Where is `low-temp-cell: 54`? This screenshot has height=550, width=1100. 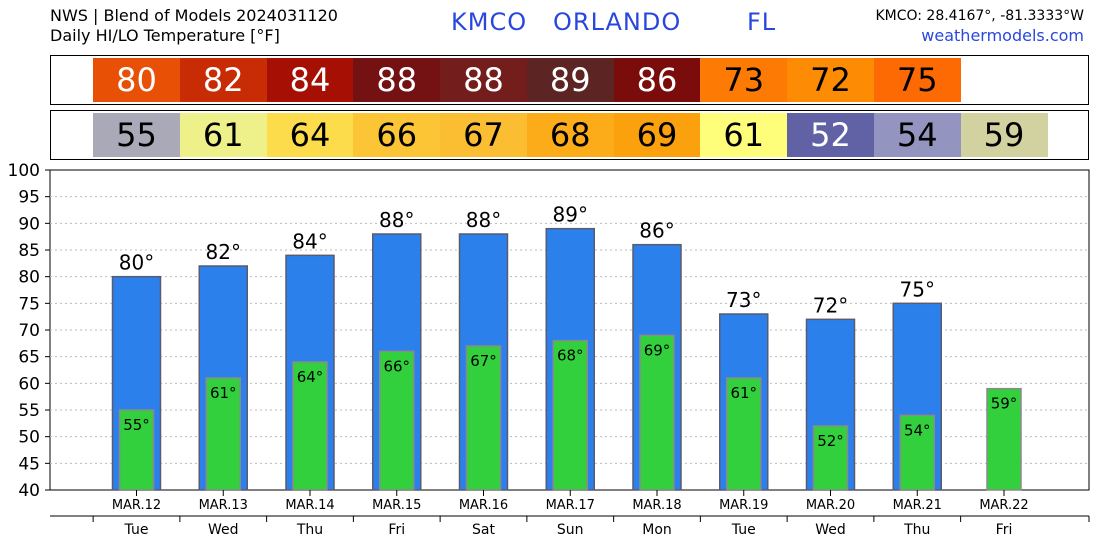
low-temp-cell: 54 is located at coordinates (917, 135).